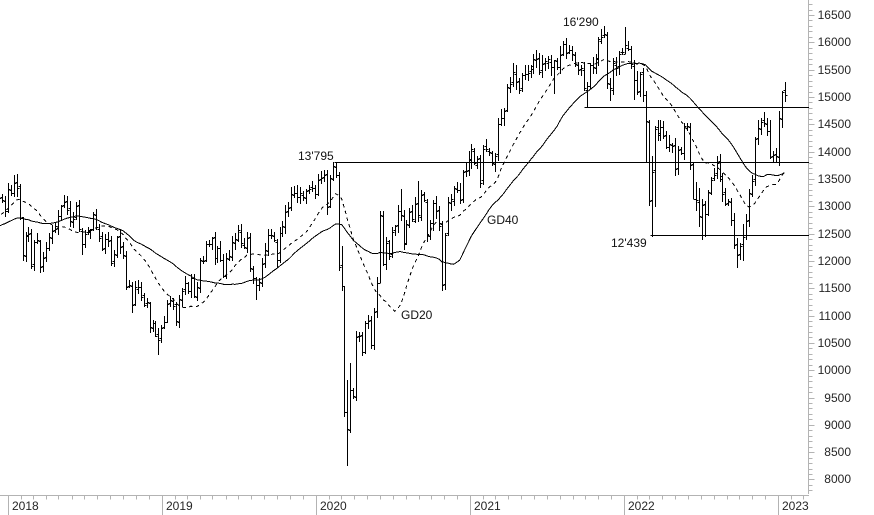 The height and width of the screenshot is (515, 874). I want to click on svg-text: 15500, so click(835, 70).